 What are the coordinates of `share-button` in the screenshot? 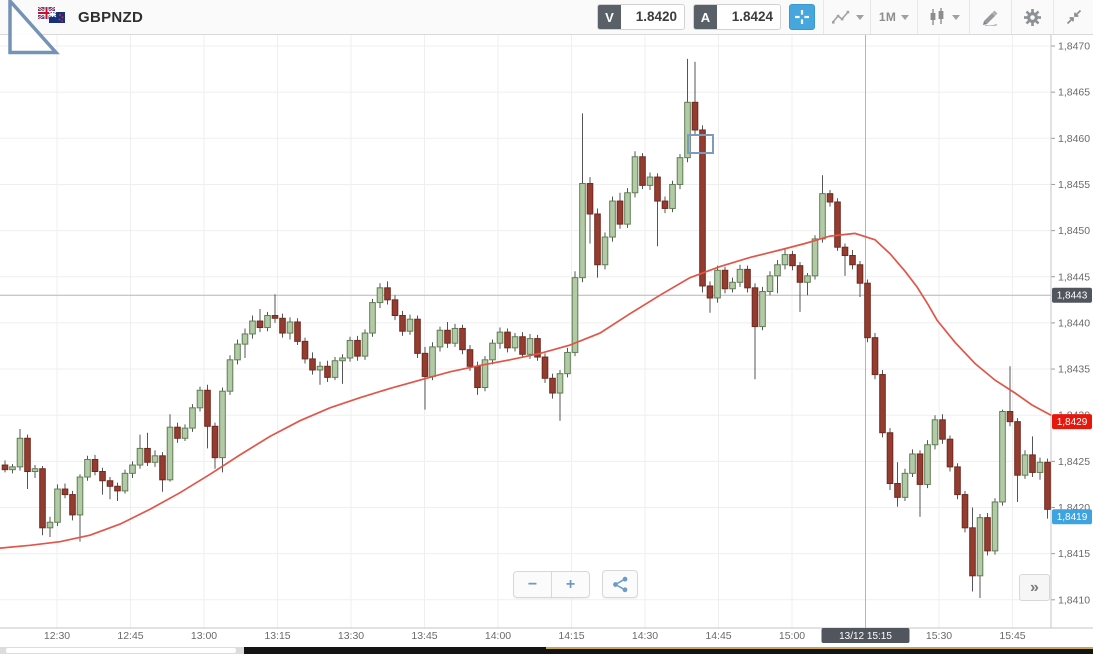 It's located at (620, 584).